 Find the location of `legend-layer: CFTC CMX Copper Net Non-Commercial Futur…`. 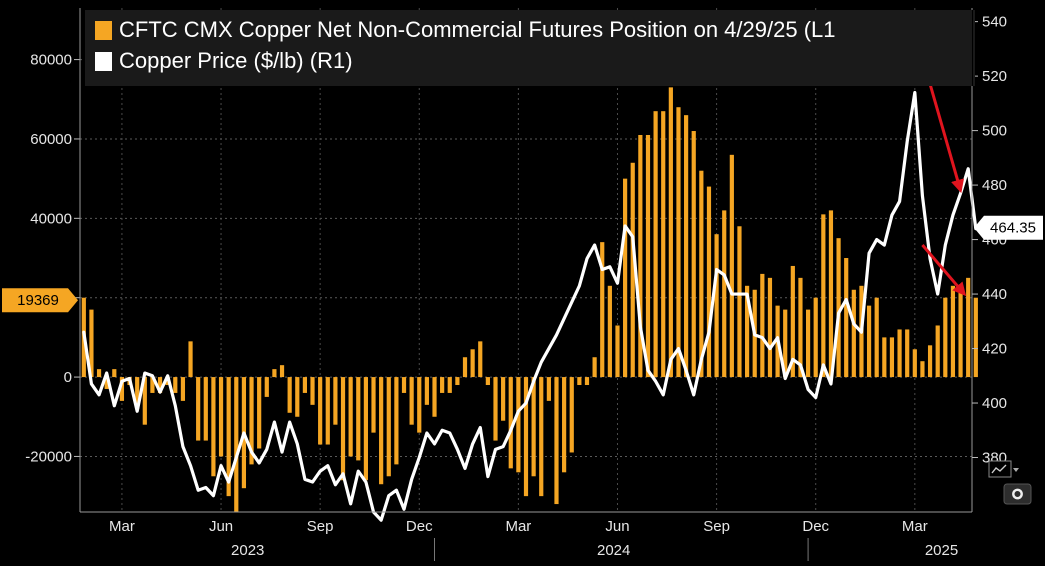

legend-layer: CFTC CMX Copper Net Non-Commercial Futur… is located at coordinates (530, 48).